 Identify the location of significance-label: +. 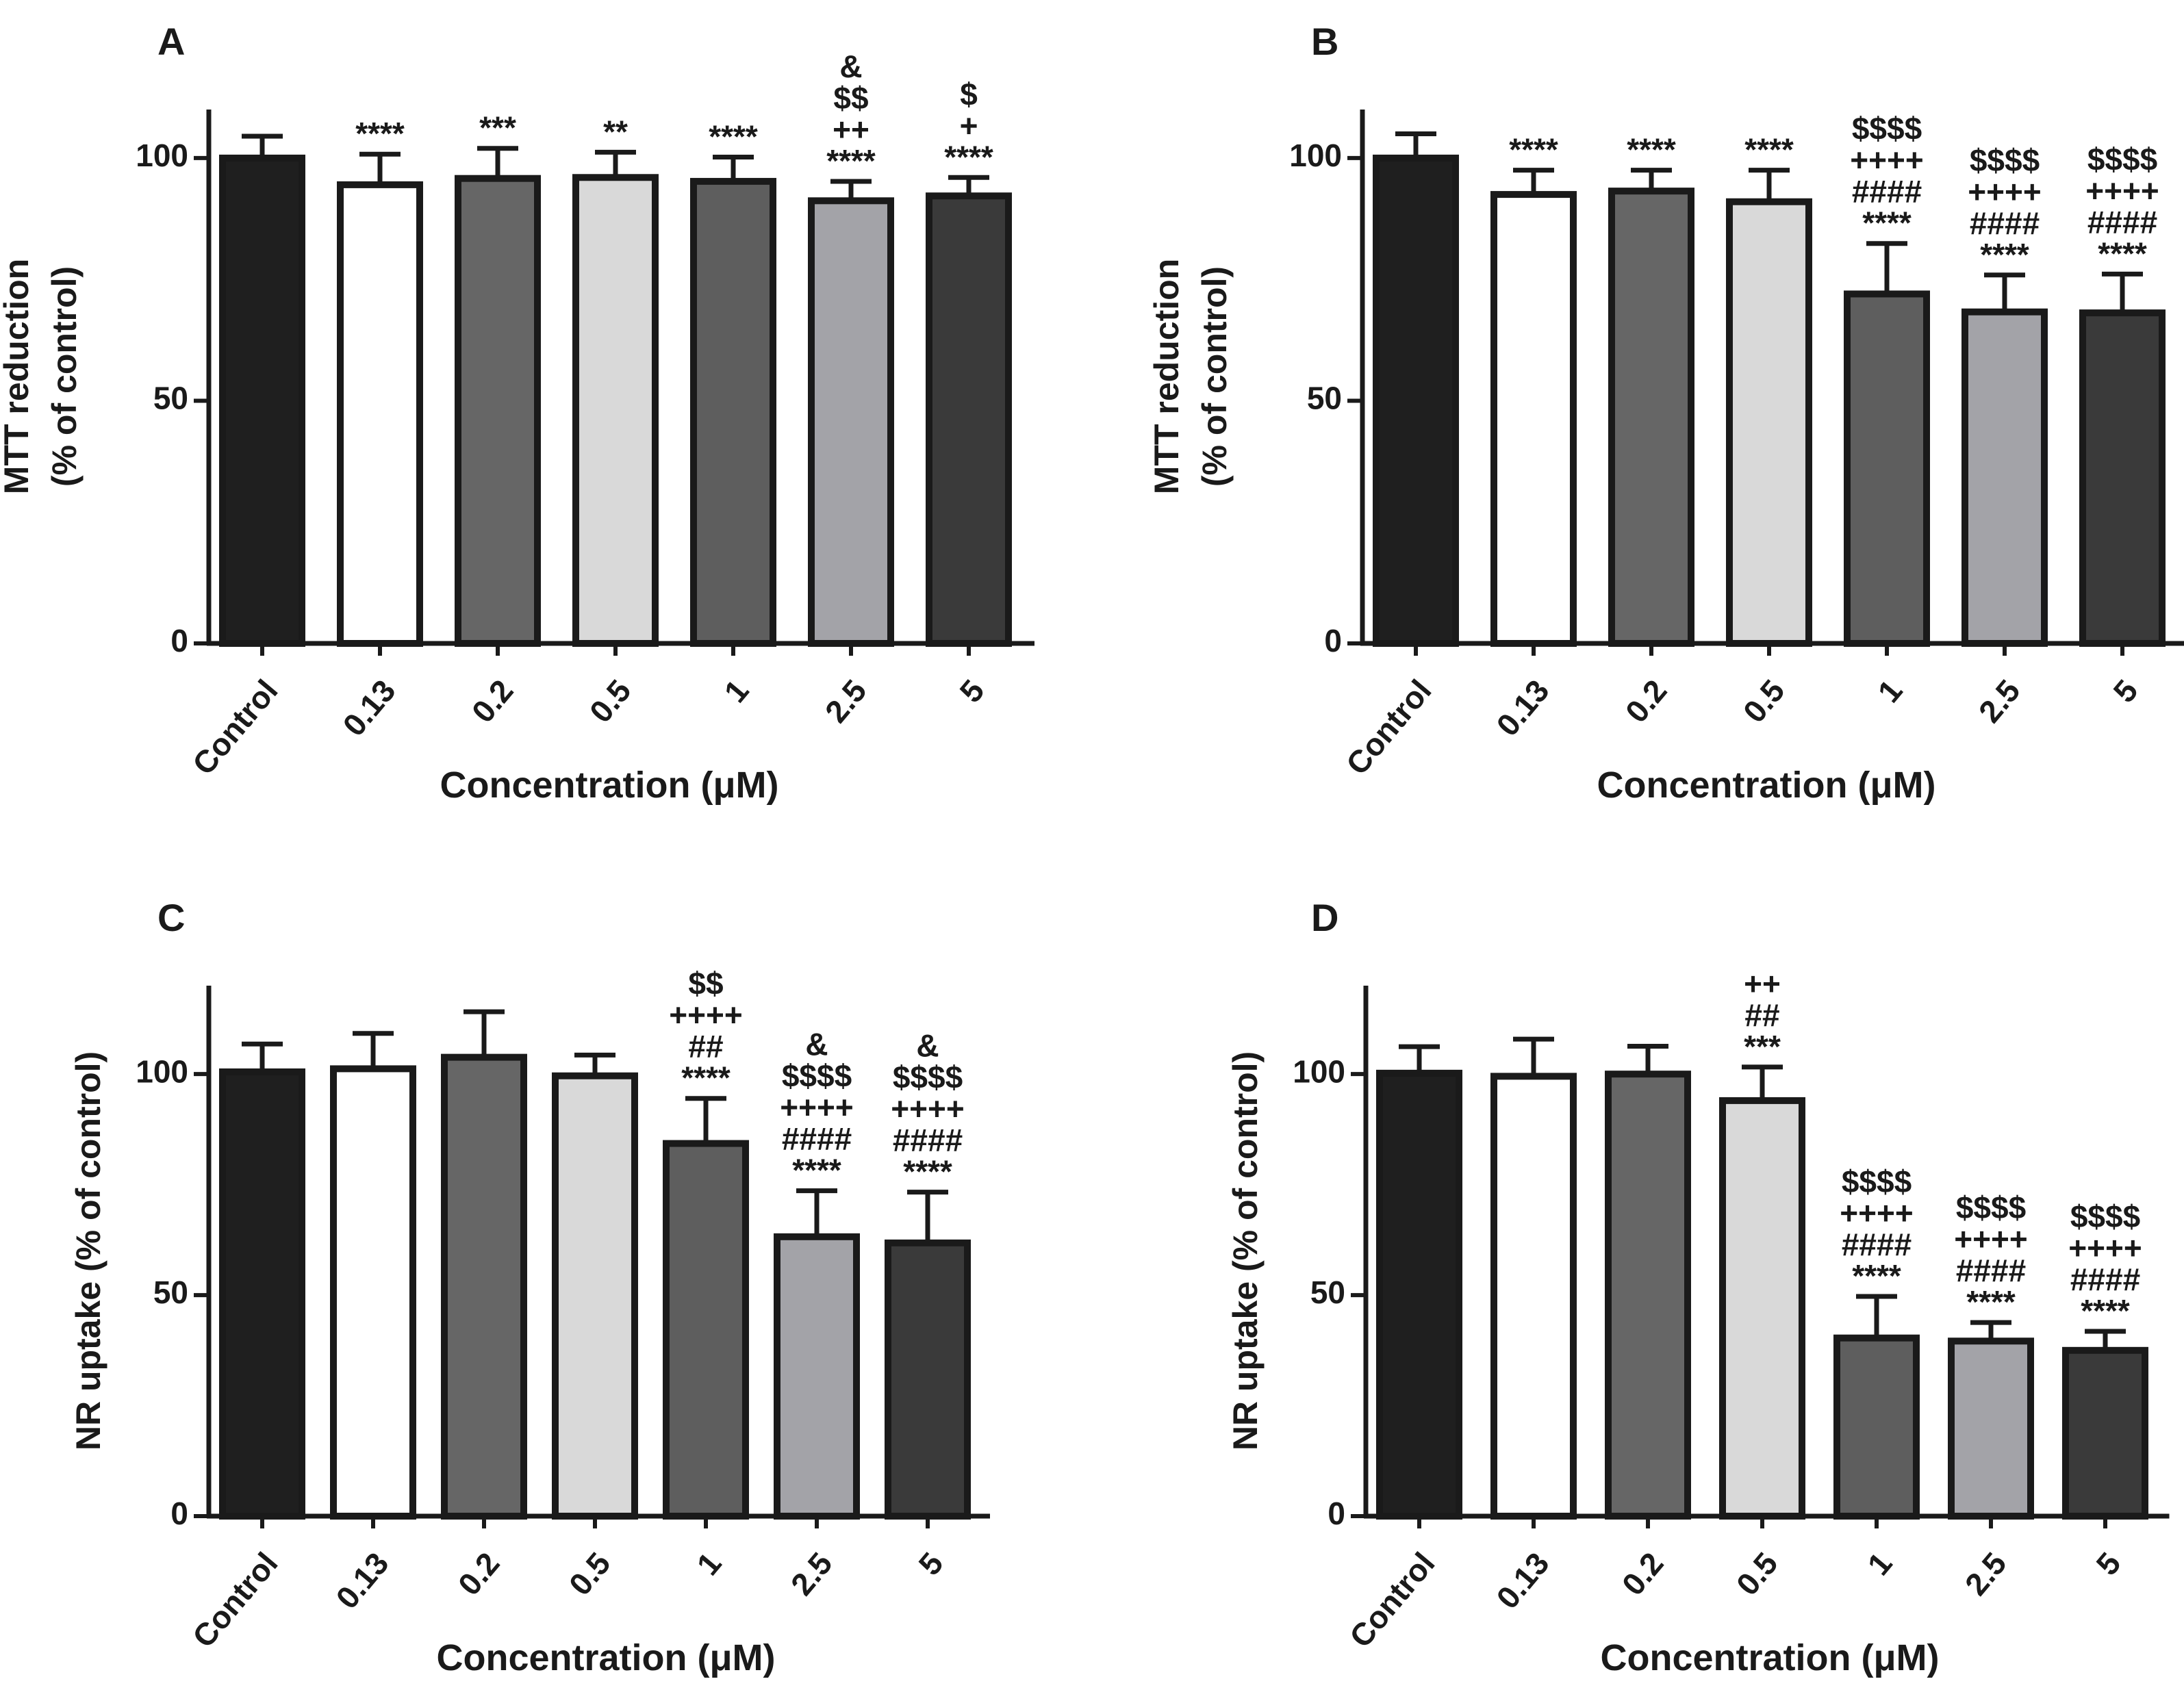
(969, 125).